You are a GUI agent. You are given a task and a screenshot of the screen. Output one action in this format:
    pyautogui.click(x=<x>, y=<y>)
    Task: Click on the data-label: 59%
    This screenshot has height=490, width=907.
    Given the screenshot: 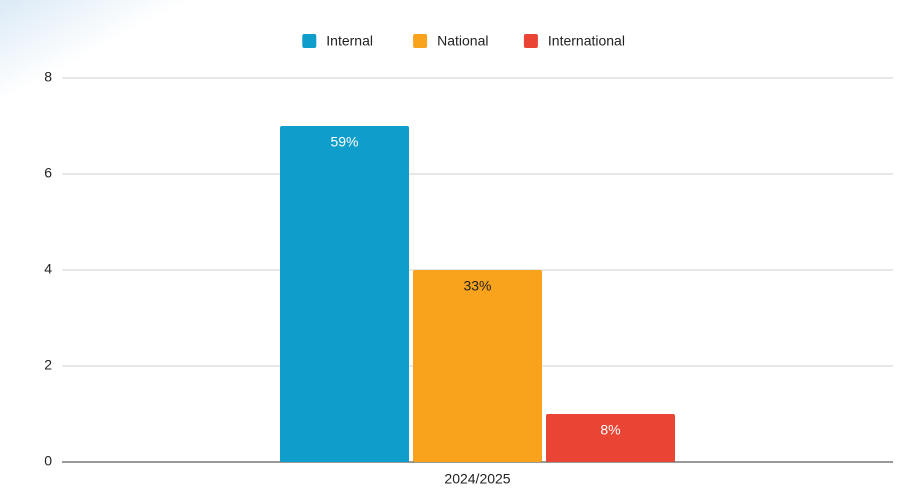 What is the action you would take?
    pyautogui.click(x=344, y=142)
    